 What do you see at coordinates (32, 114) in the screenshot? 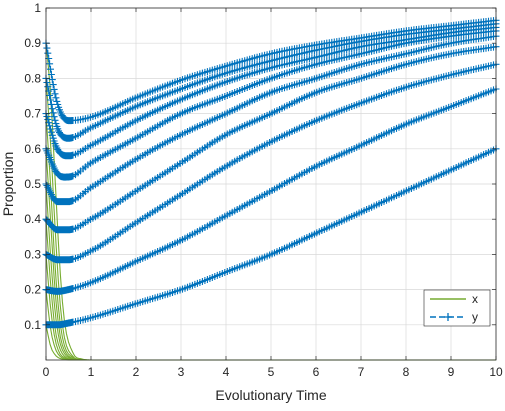
I see `y-tick-label: 0.7` at bounding box center [32, 114].